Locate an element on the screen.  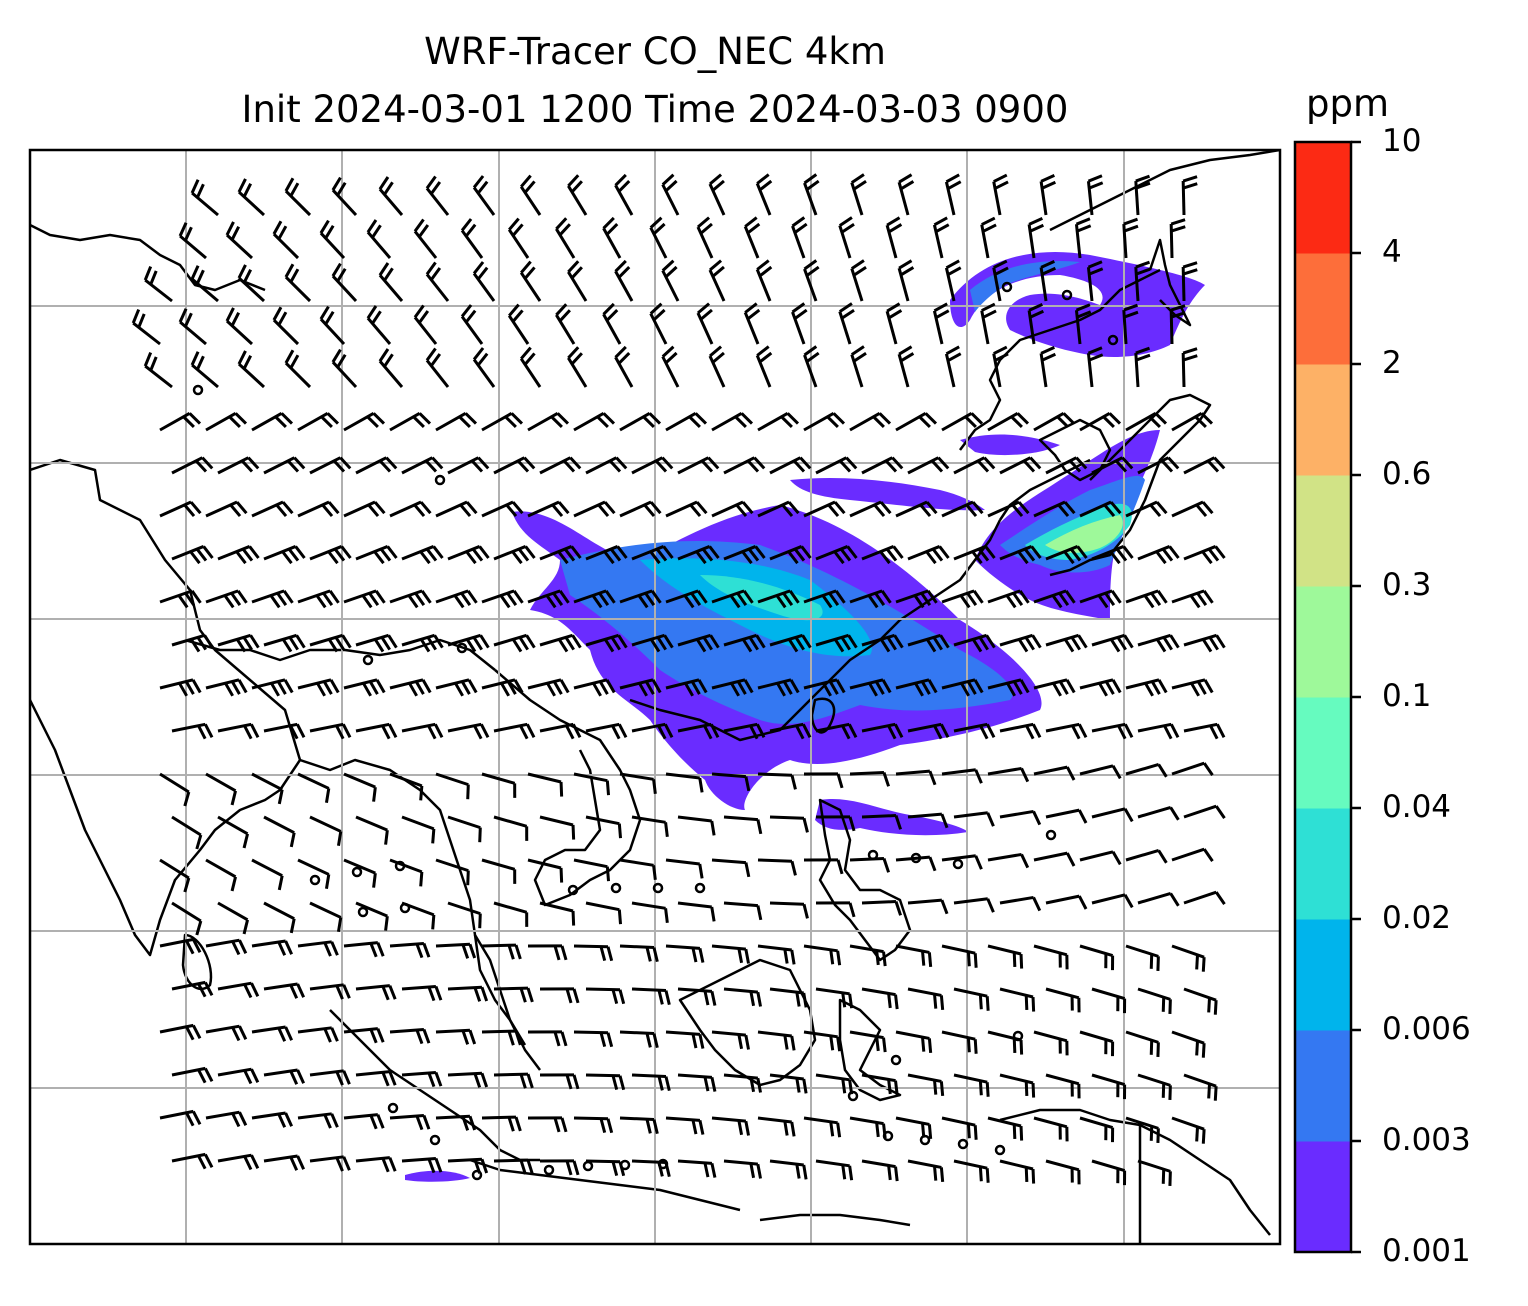
plume-inner is located at coordinates (756, 607).